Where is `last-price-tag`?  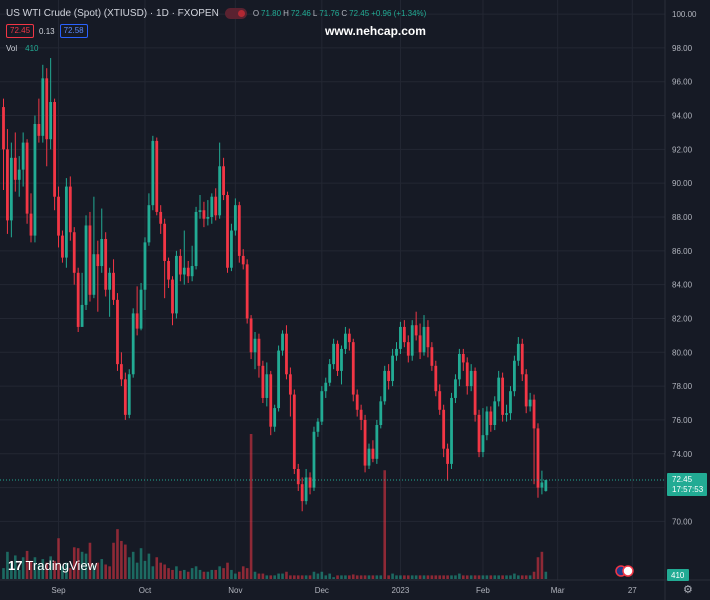 last-price-tag is located at coordinates (687, 484).